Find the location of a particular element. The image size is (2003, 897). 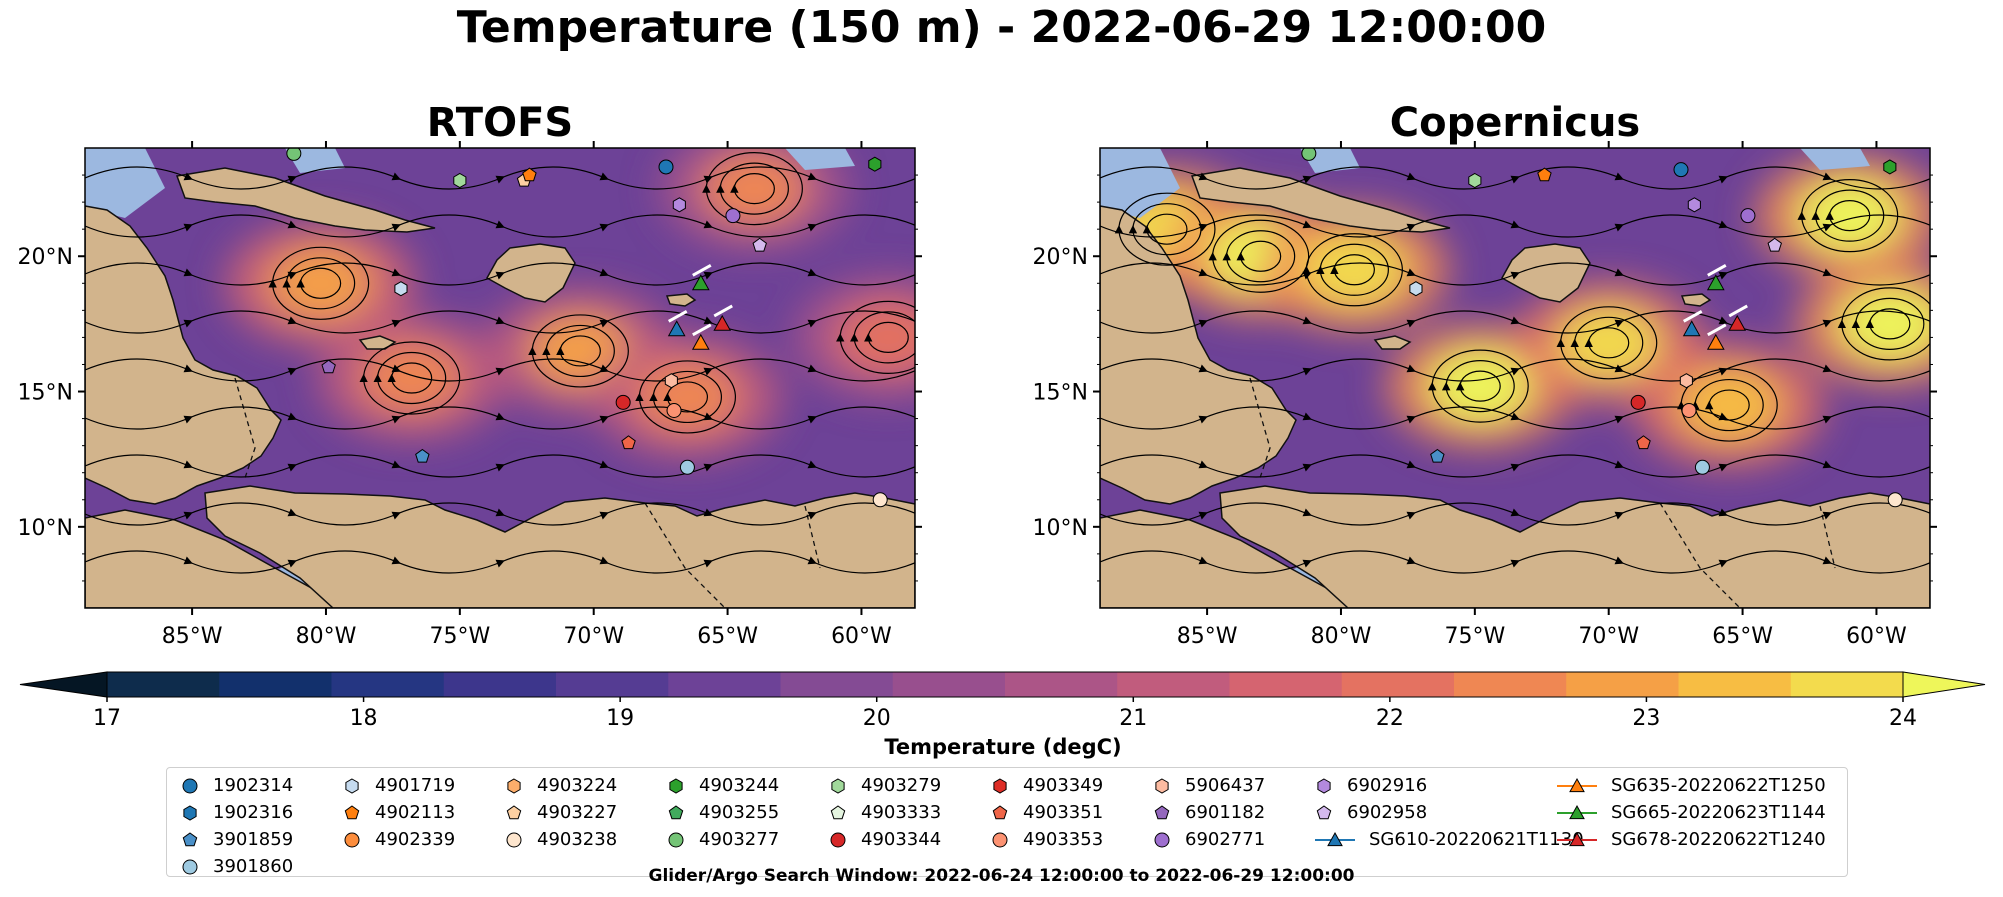

colorbar-tick-label: 19 is located at coordinates (620, 718).